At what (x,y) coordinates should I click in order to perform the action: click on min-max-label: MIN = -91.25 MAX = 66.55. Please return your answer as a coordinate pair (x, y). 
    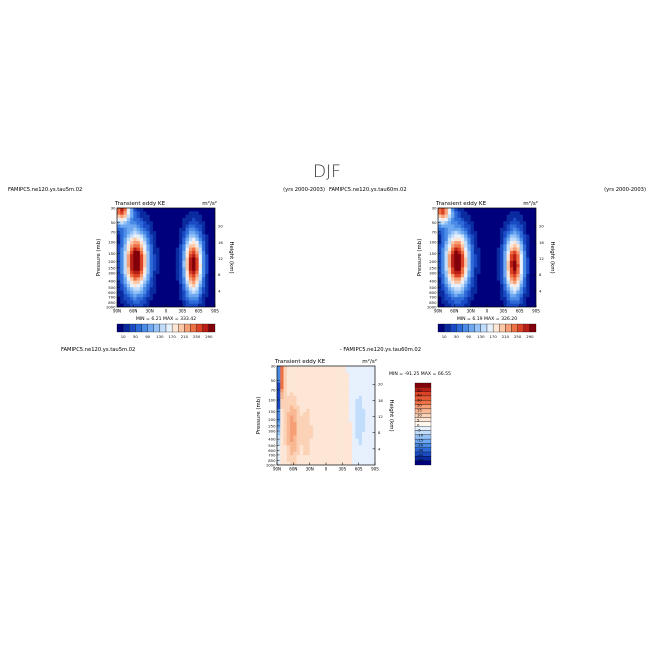
    Looking at the image, I should click on (420, 374).